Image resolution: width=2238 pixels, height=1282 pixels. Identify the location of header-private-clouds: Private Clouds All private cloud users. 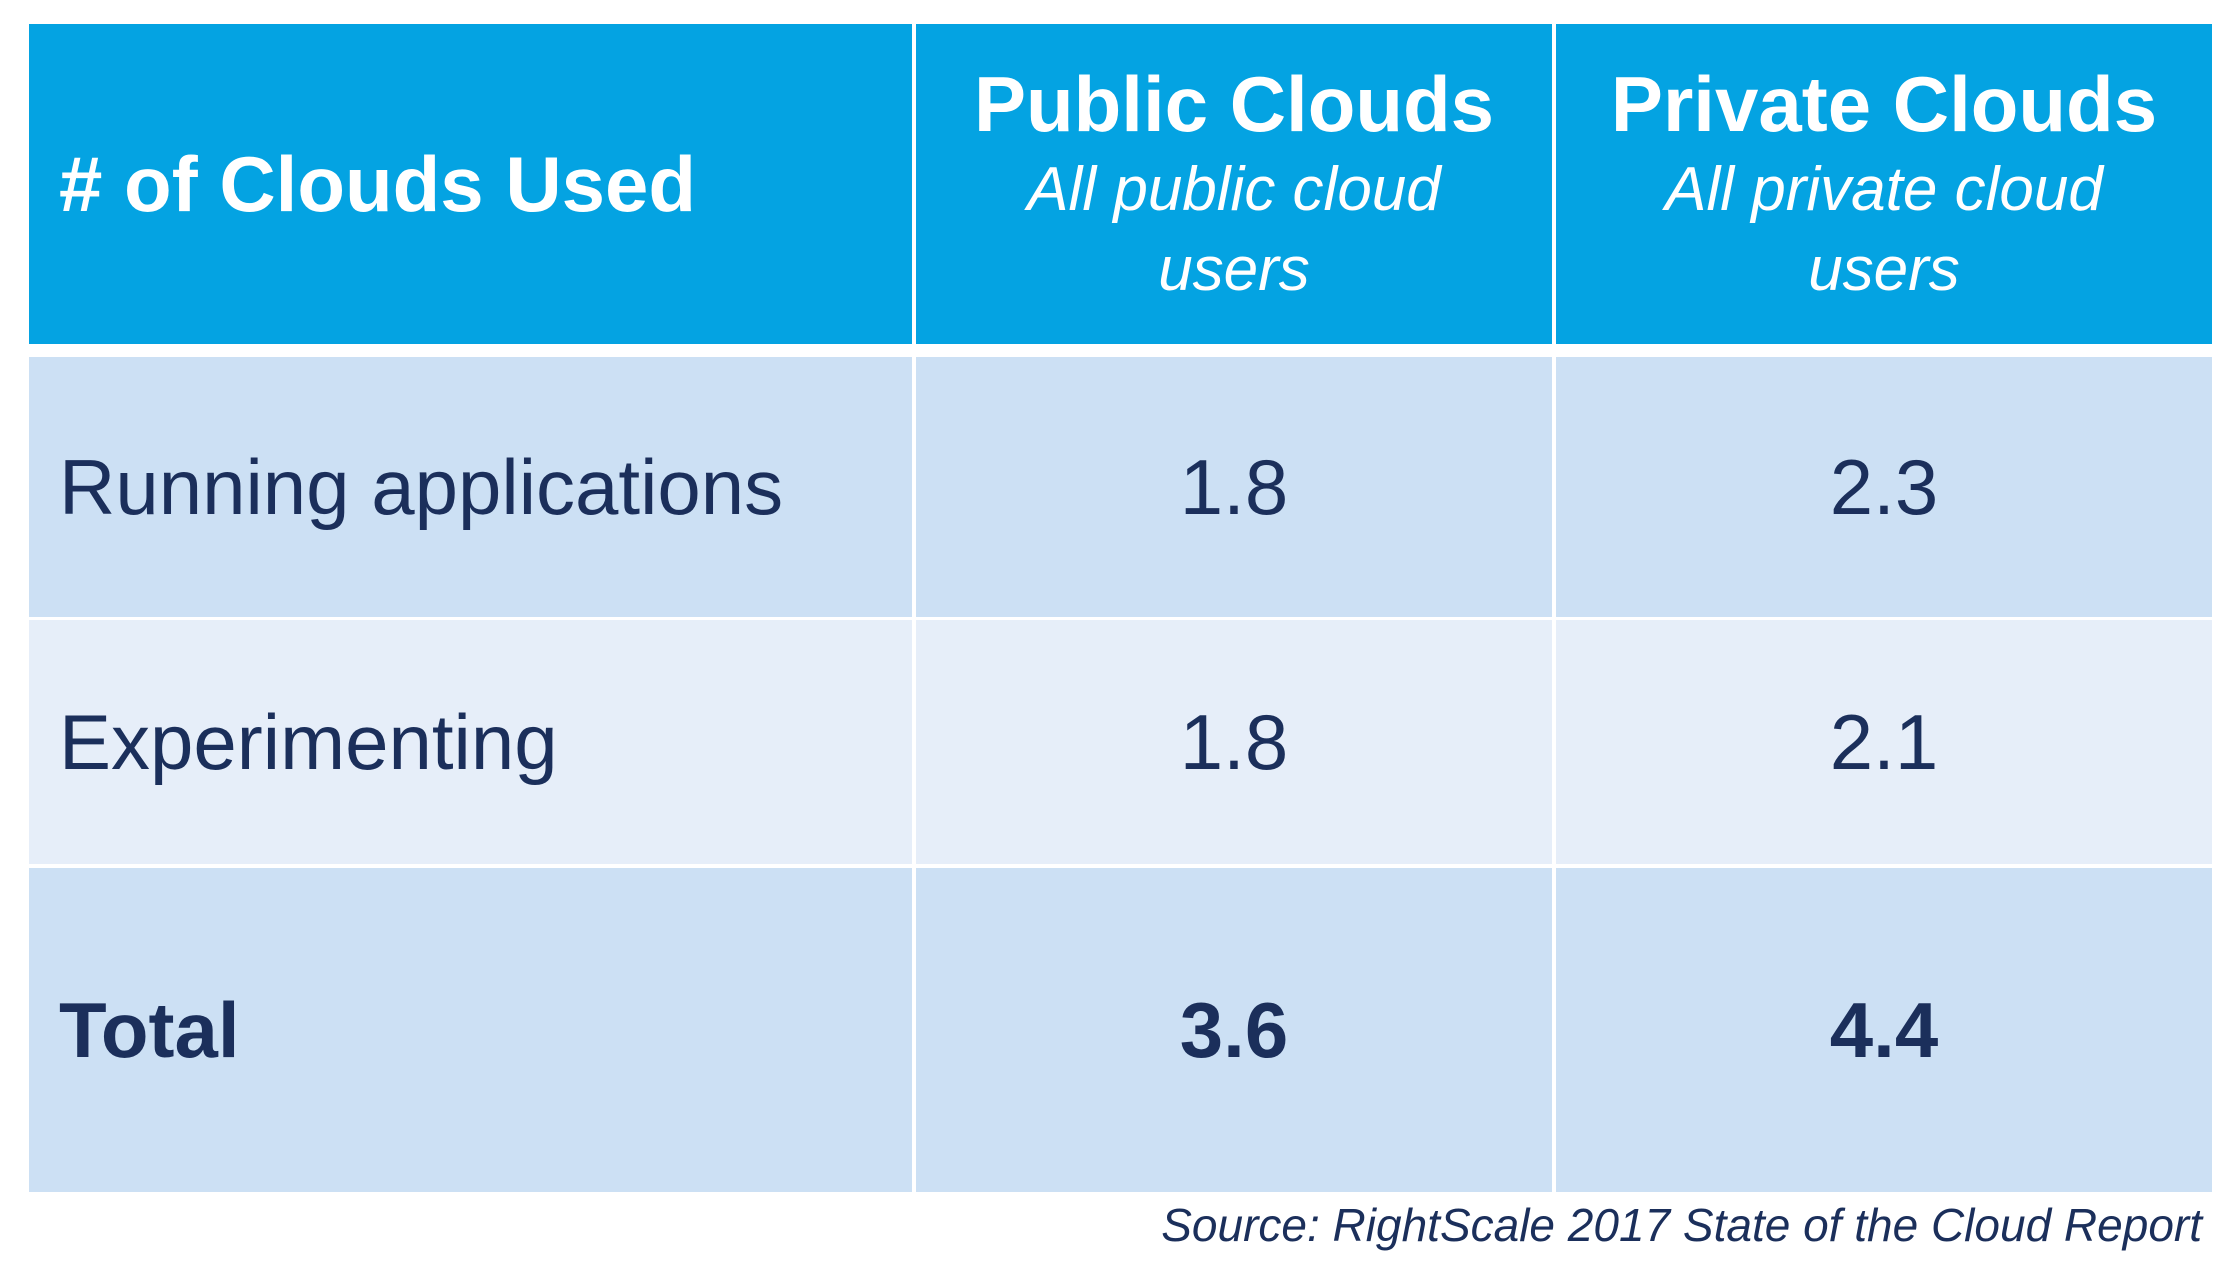
(1884, 184).